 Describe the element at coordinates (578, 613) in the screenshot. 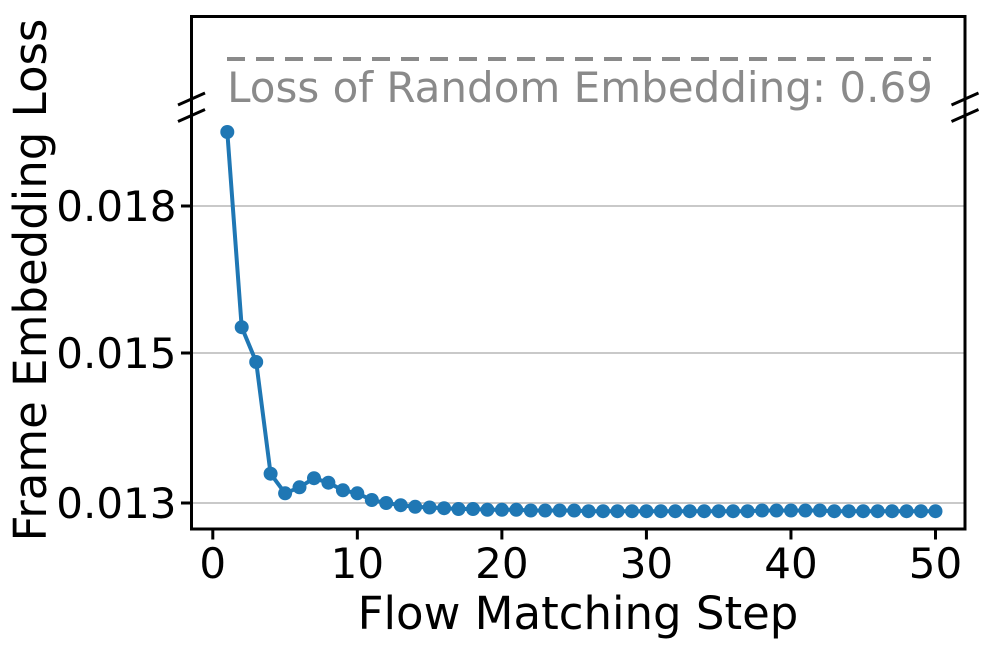

I see `x-axis-label: Flow Matching Step` at that location.